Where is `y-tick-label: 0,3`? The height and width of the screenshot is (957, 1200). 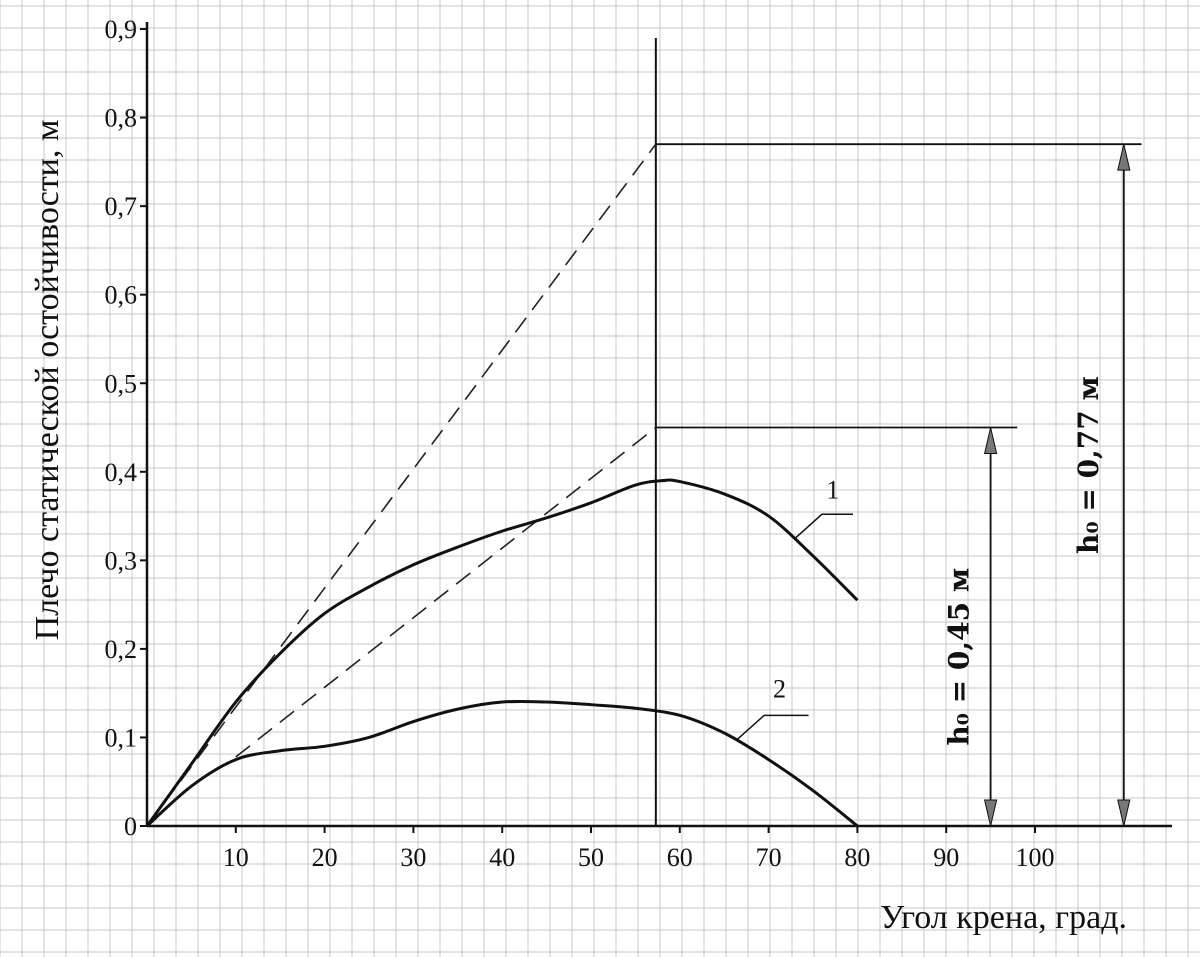 y-tick-label: 0,3 is located at coordinates (121, 560).